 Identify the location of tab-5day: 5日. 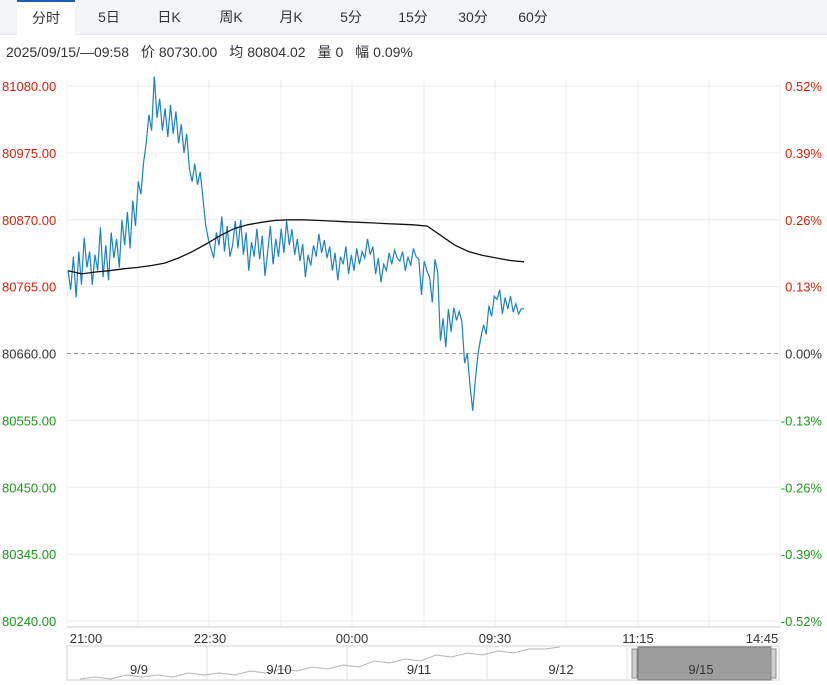
(109, 17).